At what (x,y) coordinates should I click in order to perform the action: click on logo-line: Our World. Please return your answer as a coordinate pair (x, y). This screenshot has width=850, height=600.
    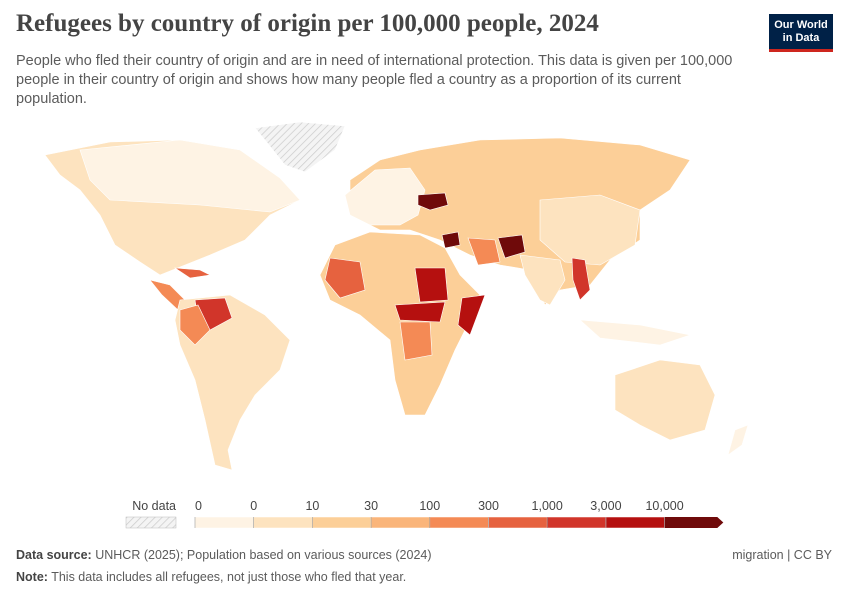
    Looking at the image, I should click on (801, 25).